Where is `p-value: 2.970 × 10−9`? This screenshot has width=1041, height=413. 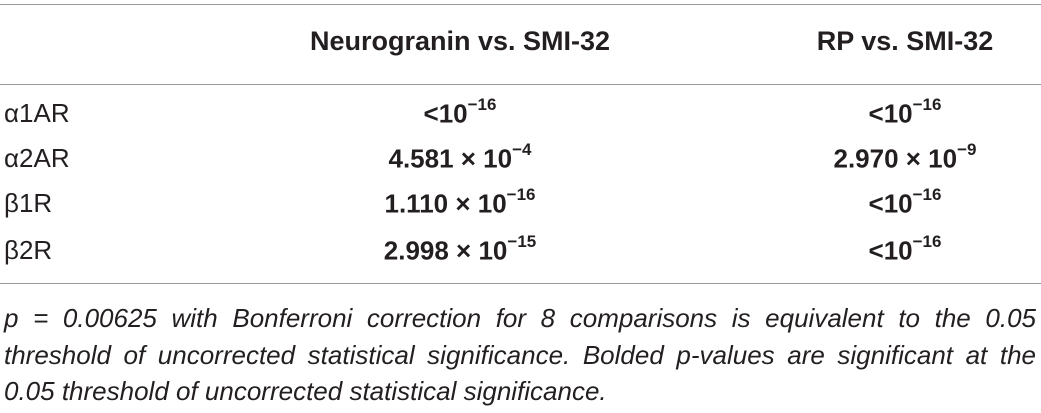
p-value: 2.970 × 10−9 is located at coordinates (868, 157).